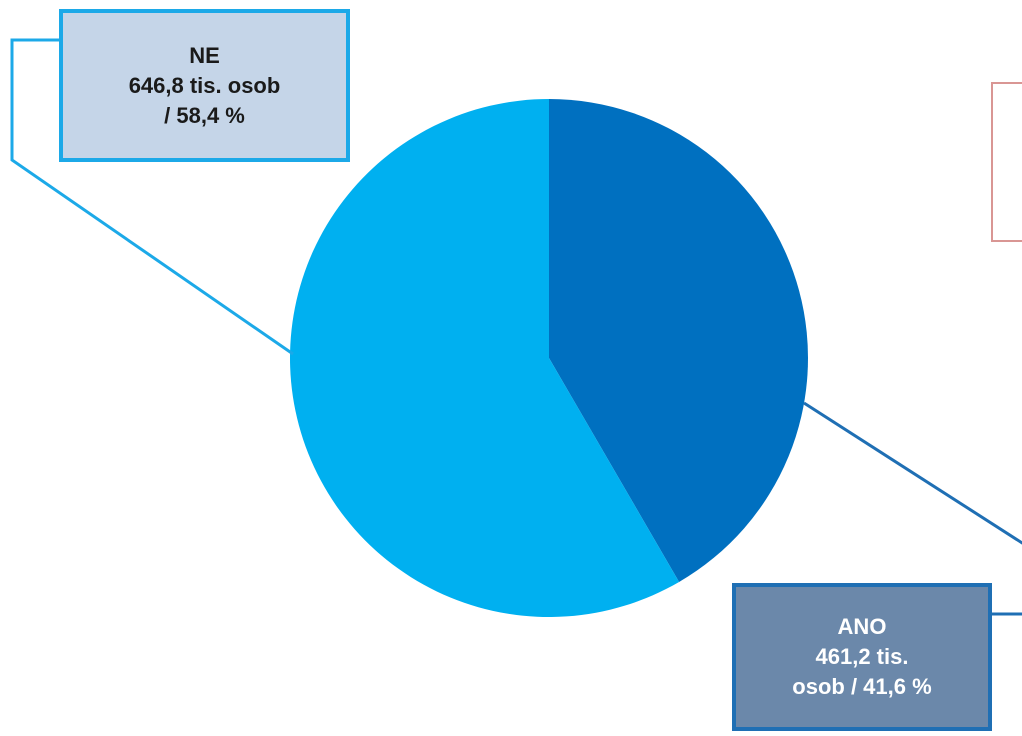 The height and width of the screenshot is (736, 1022). What do you see at coordinates (204, 55) in the screenshot?
I see `data-label-ne-category: NE` at bounding box center [204, 55].